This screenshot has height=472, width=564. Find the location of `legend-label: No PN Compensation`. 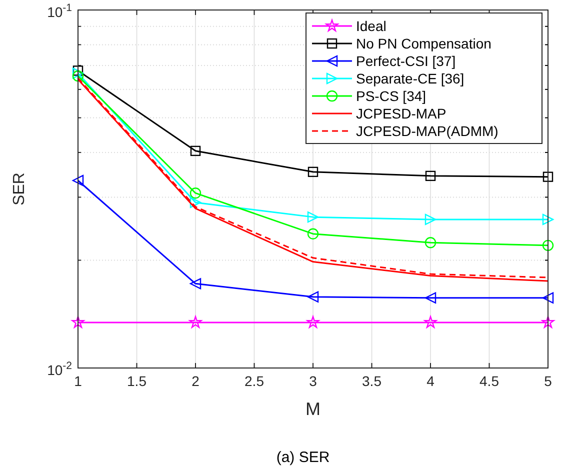

legend-label: No PN Compensation is located at coordinates (424, 44).